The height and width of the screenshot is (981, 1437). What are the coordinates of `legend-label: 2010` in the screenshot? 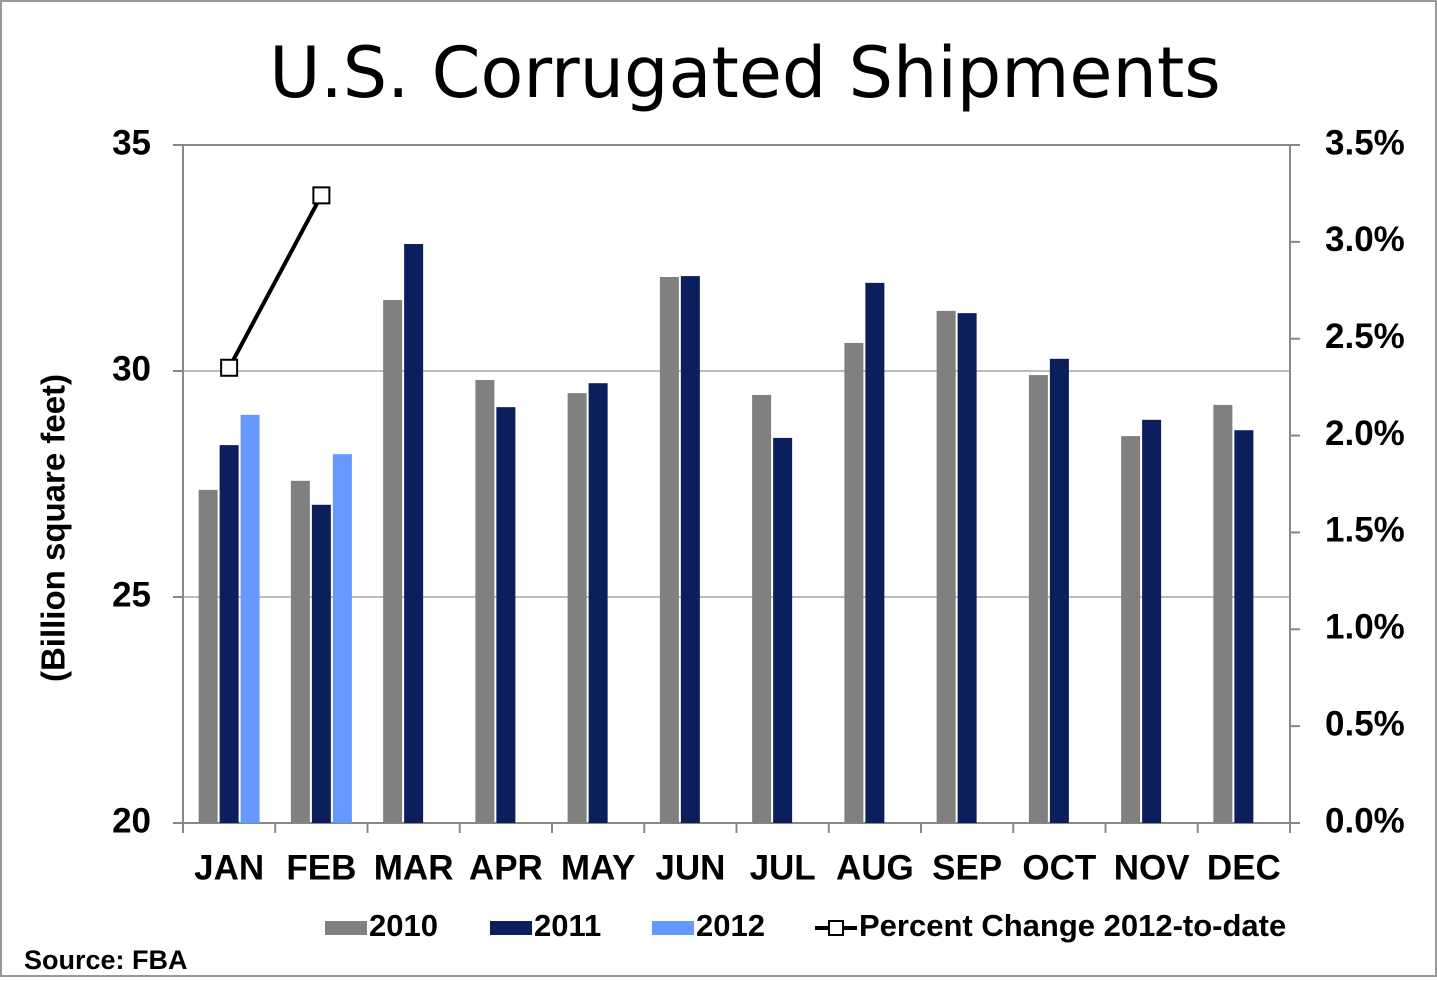 It's located at (403, 925).